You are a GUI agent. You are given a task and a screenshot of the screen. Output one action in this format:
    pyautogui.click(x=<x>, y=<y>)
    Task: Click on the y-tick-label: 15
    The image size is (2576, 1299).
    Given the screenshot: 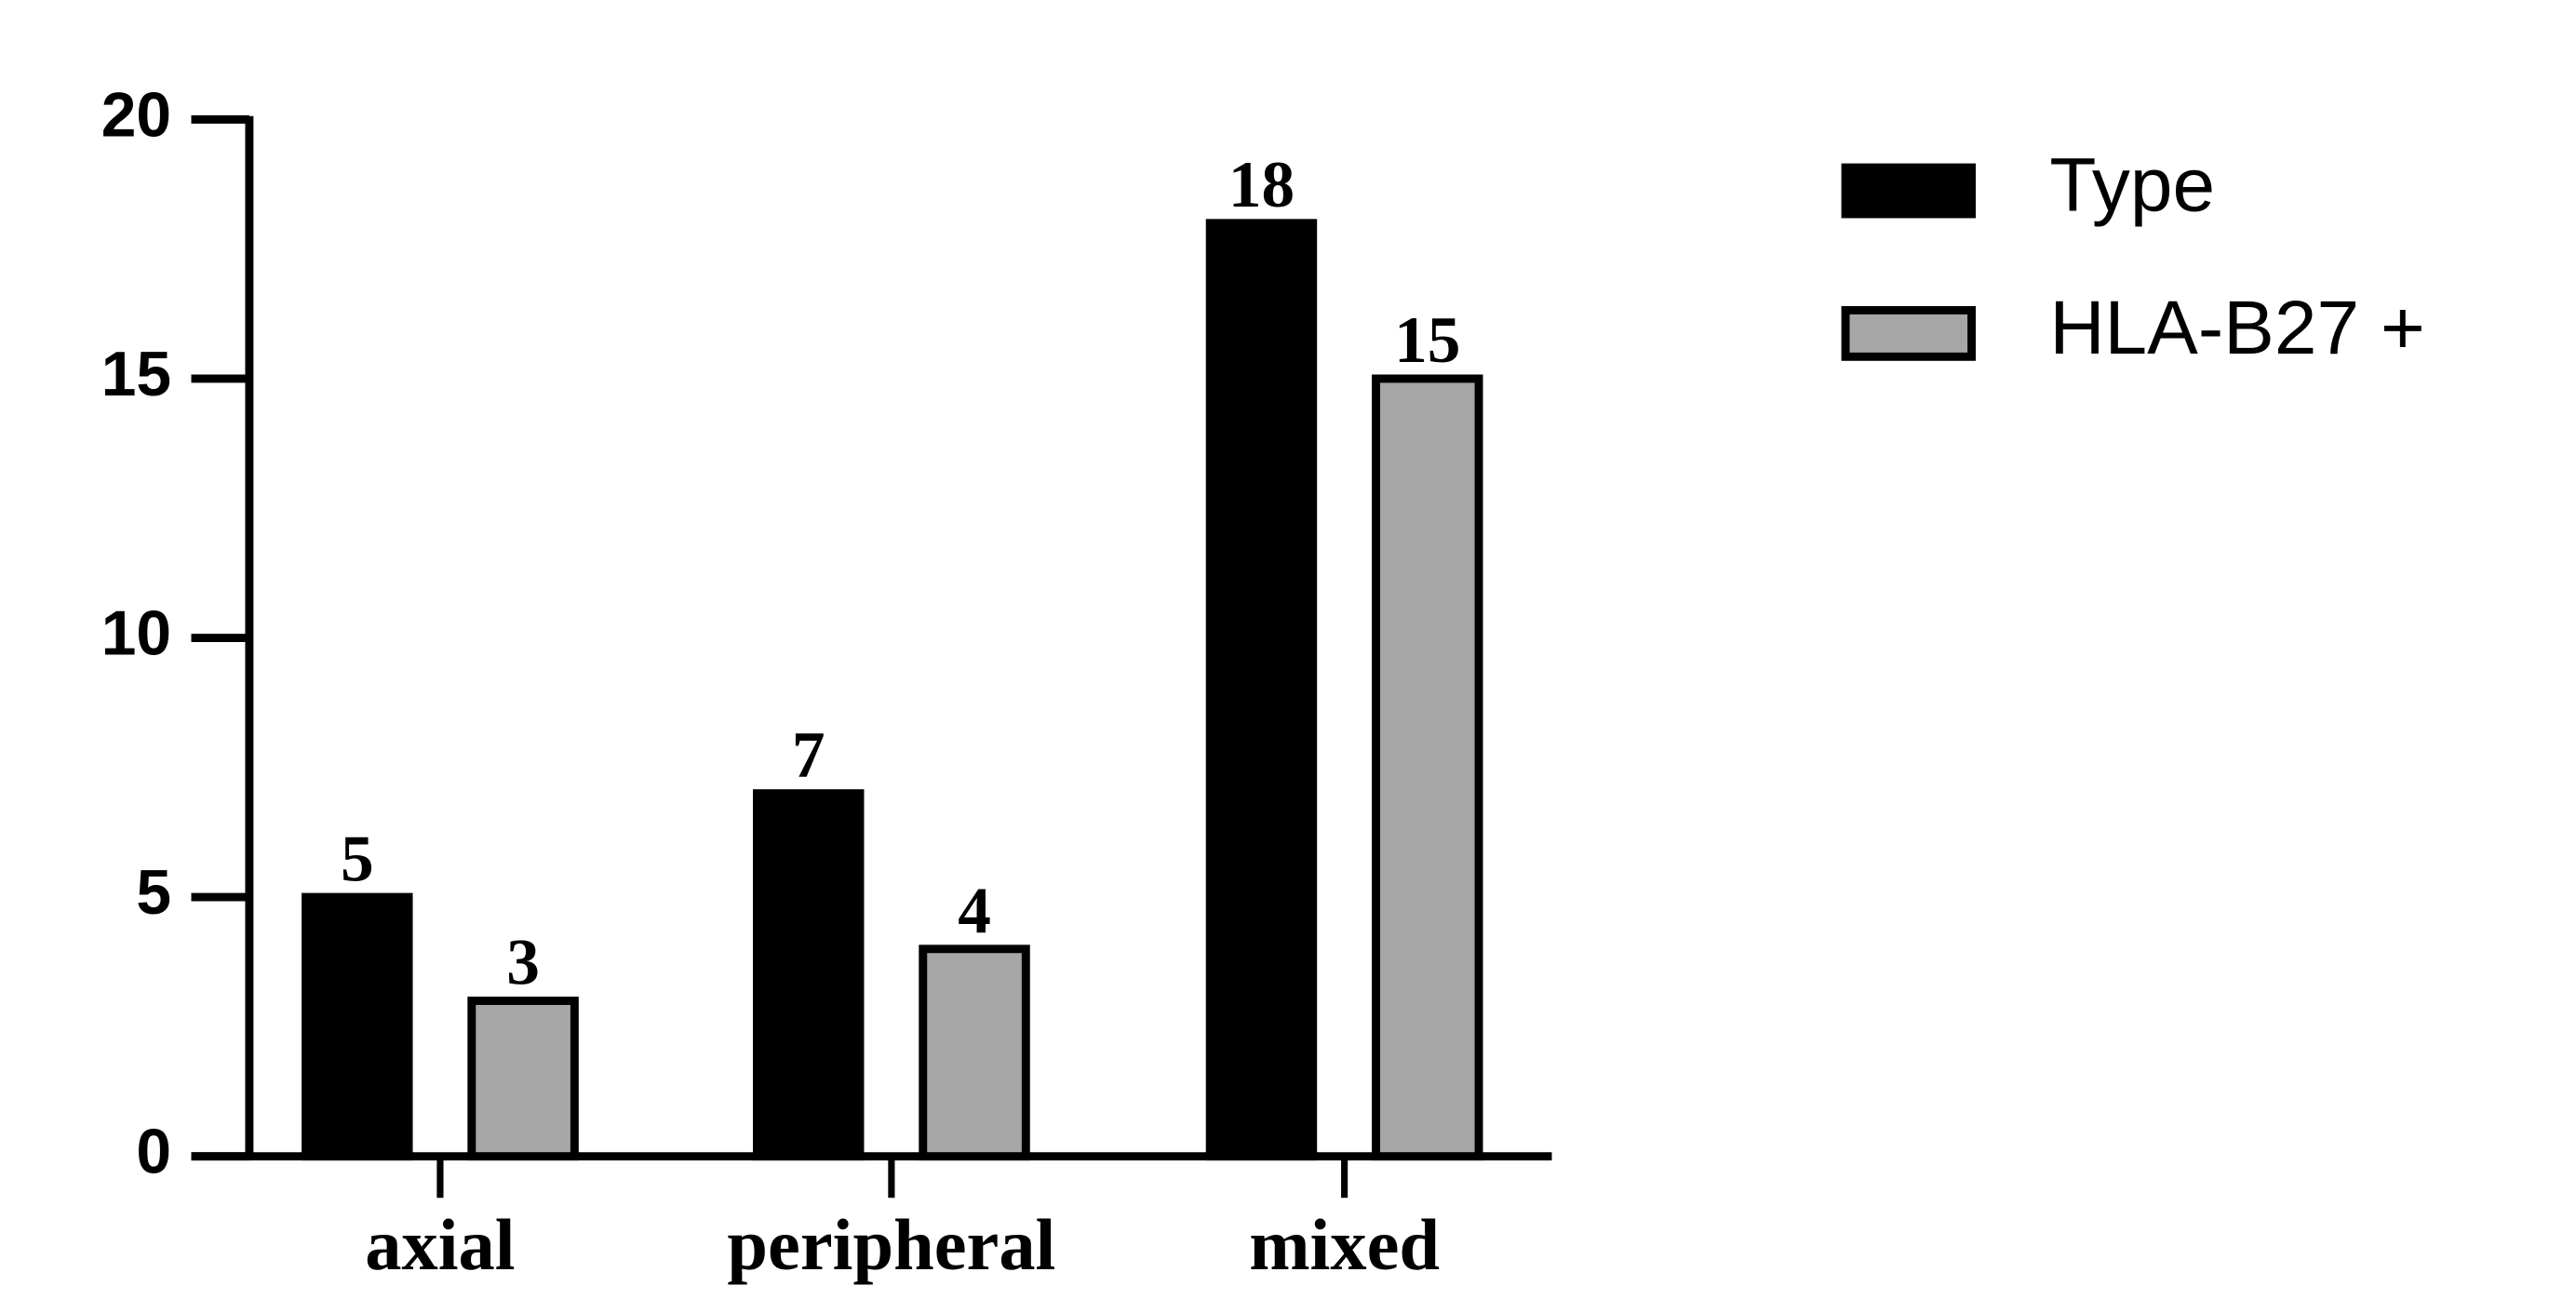 What is the action you would take?
    pyautogui.click(x=136, y=374)
    